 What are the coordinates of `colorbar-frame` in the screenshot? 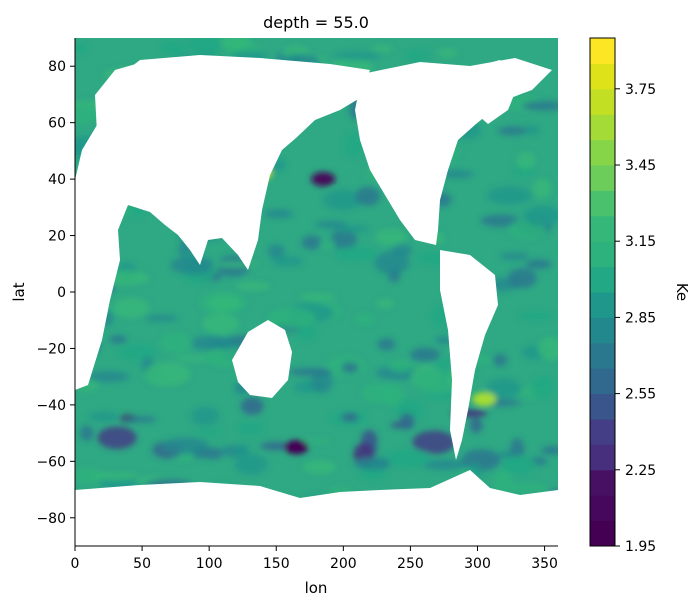 It's located at (602, 292).